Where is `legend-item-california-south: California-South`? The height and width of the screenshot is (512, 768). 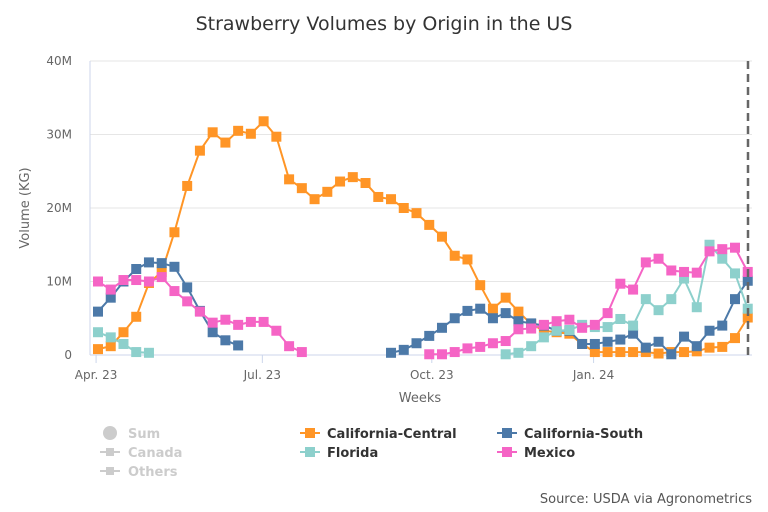 legend-item-california-south: California-South is located at coordinates (570, 434).